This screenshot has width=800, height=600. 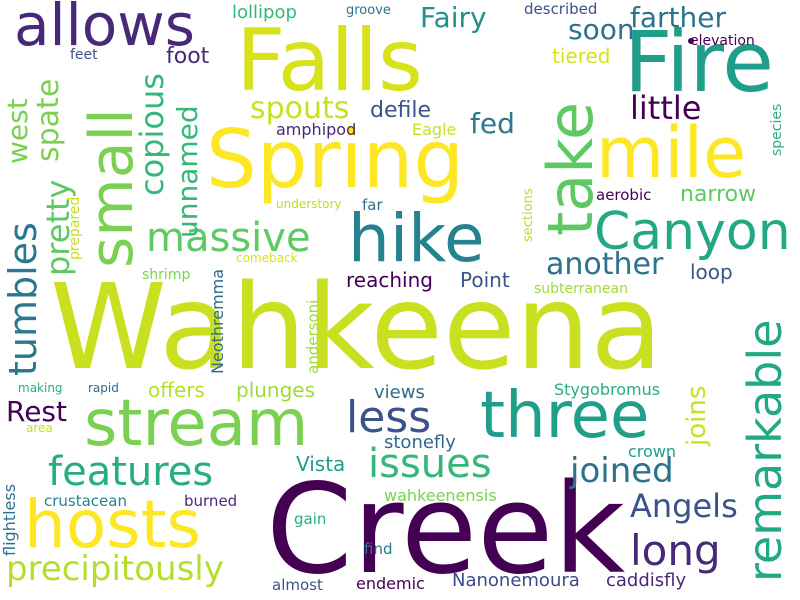 What do you see at coordinates (561, 9) in the screenshot?
I see `word-described: described` at bounding box center [561, 9].